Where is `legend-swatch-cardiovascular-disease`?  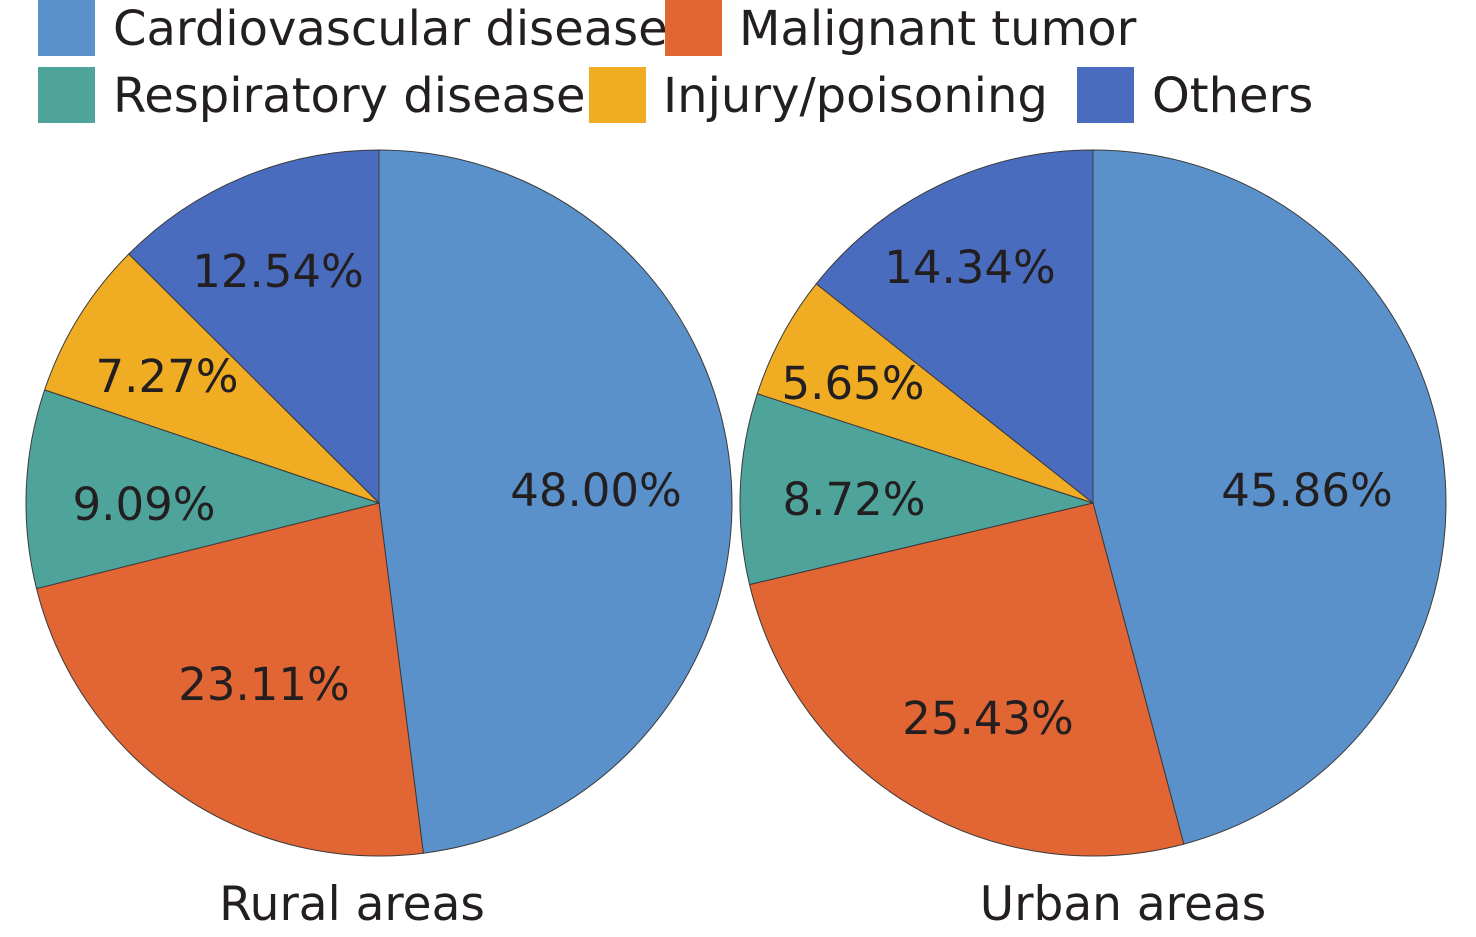 legend-swatch-cardiovascular-disease is located at coordinates (66, 28).